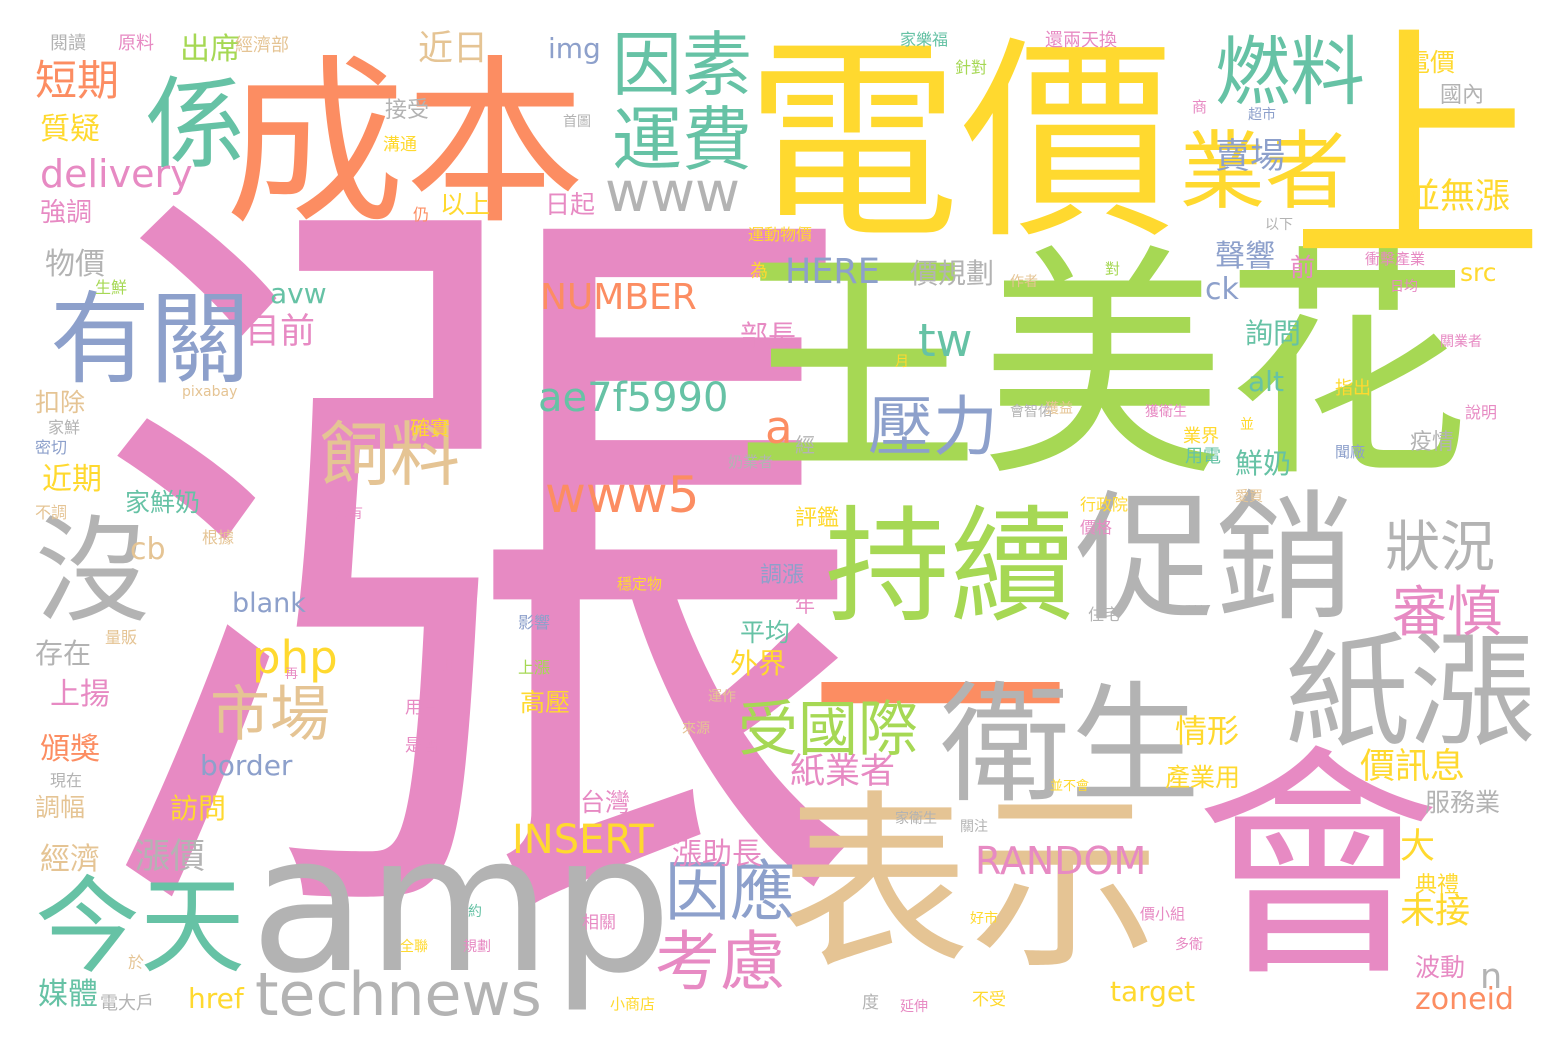  What do you see at coordinates (1447, 612) in the screenshot?
I see `cloud-word: 審慎` at bounding box center [1447, 612].